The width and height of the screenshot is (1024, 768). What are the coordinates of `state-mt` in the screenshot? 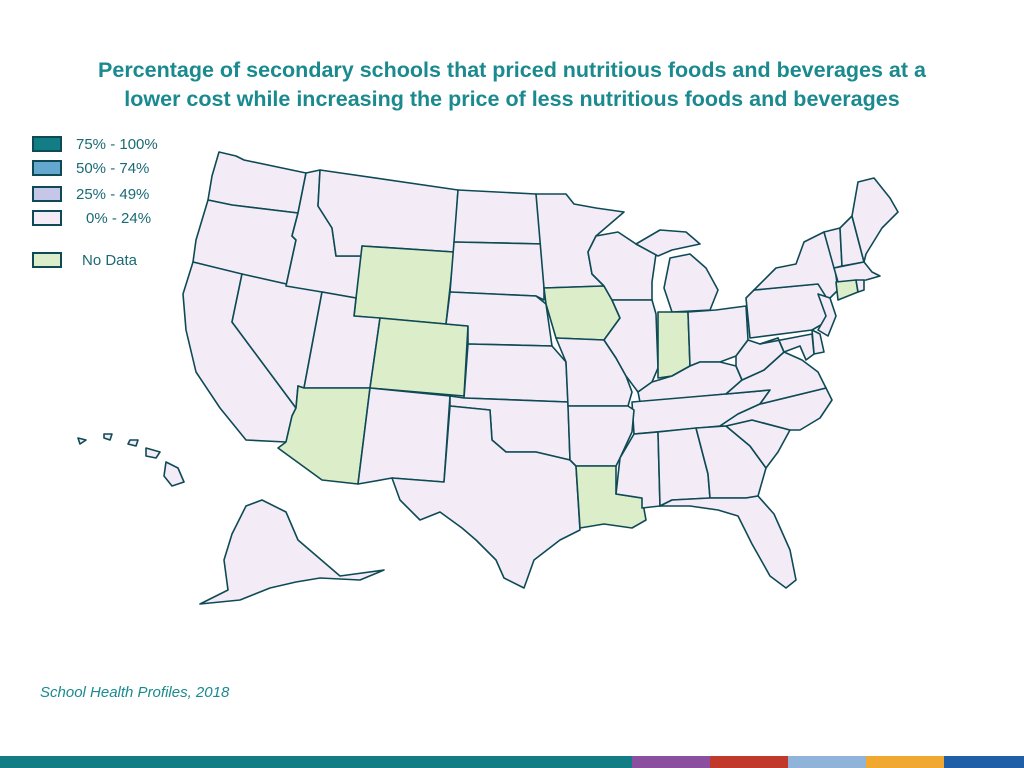 It's located at (388, 213).